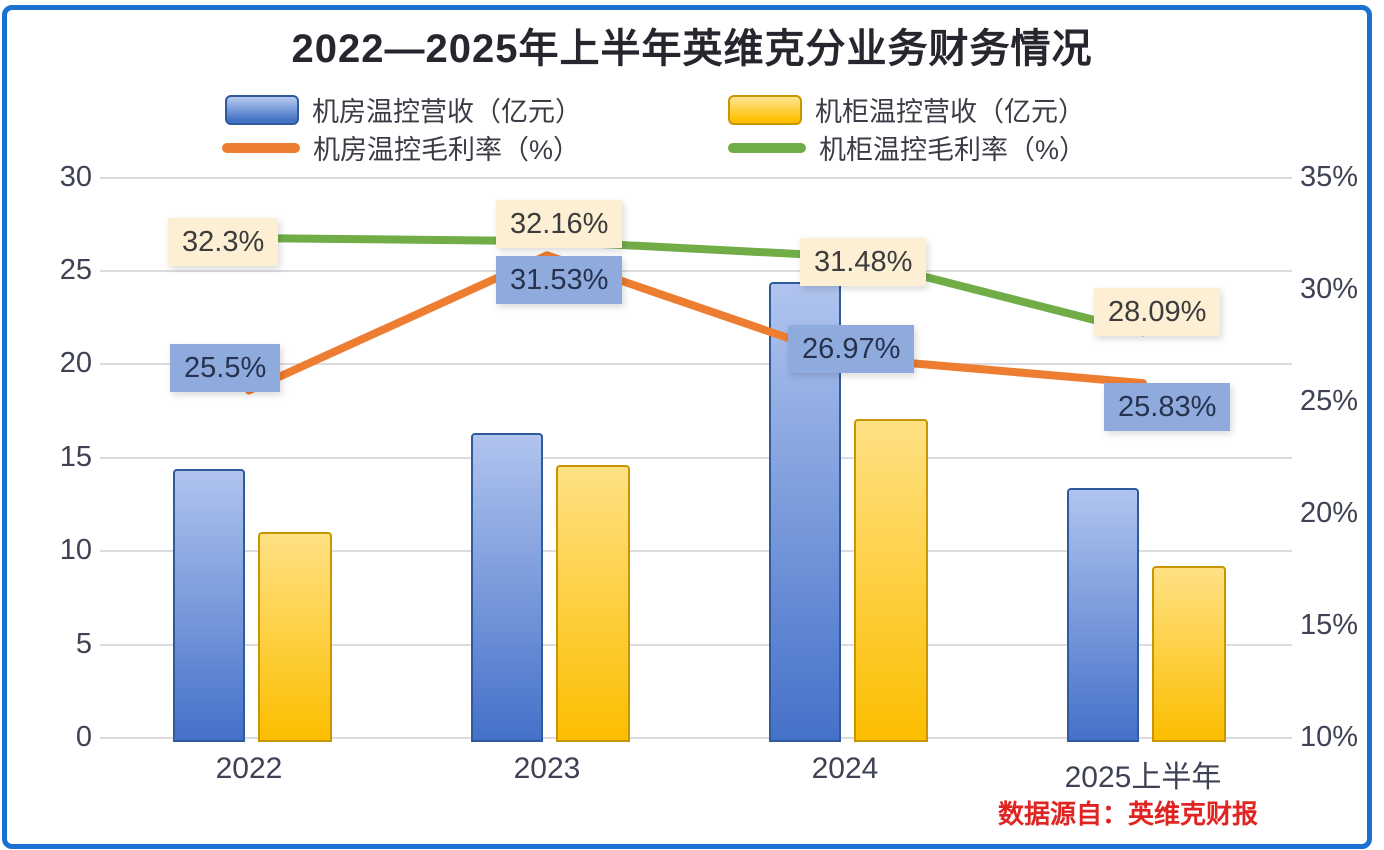 The width and height of the screenshot is (1384, 850). I want to click on x-axis-category-label: 2025上半年, so click(1143, 777).